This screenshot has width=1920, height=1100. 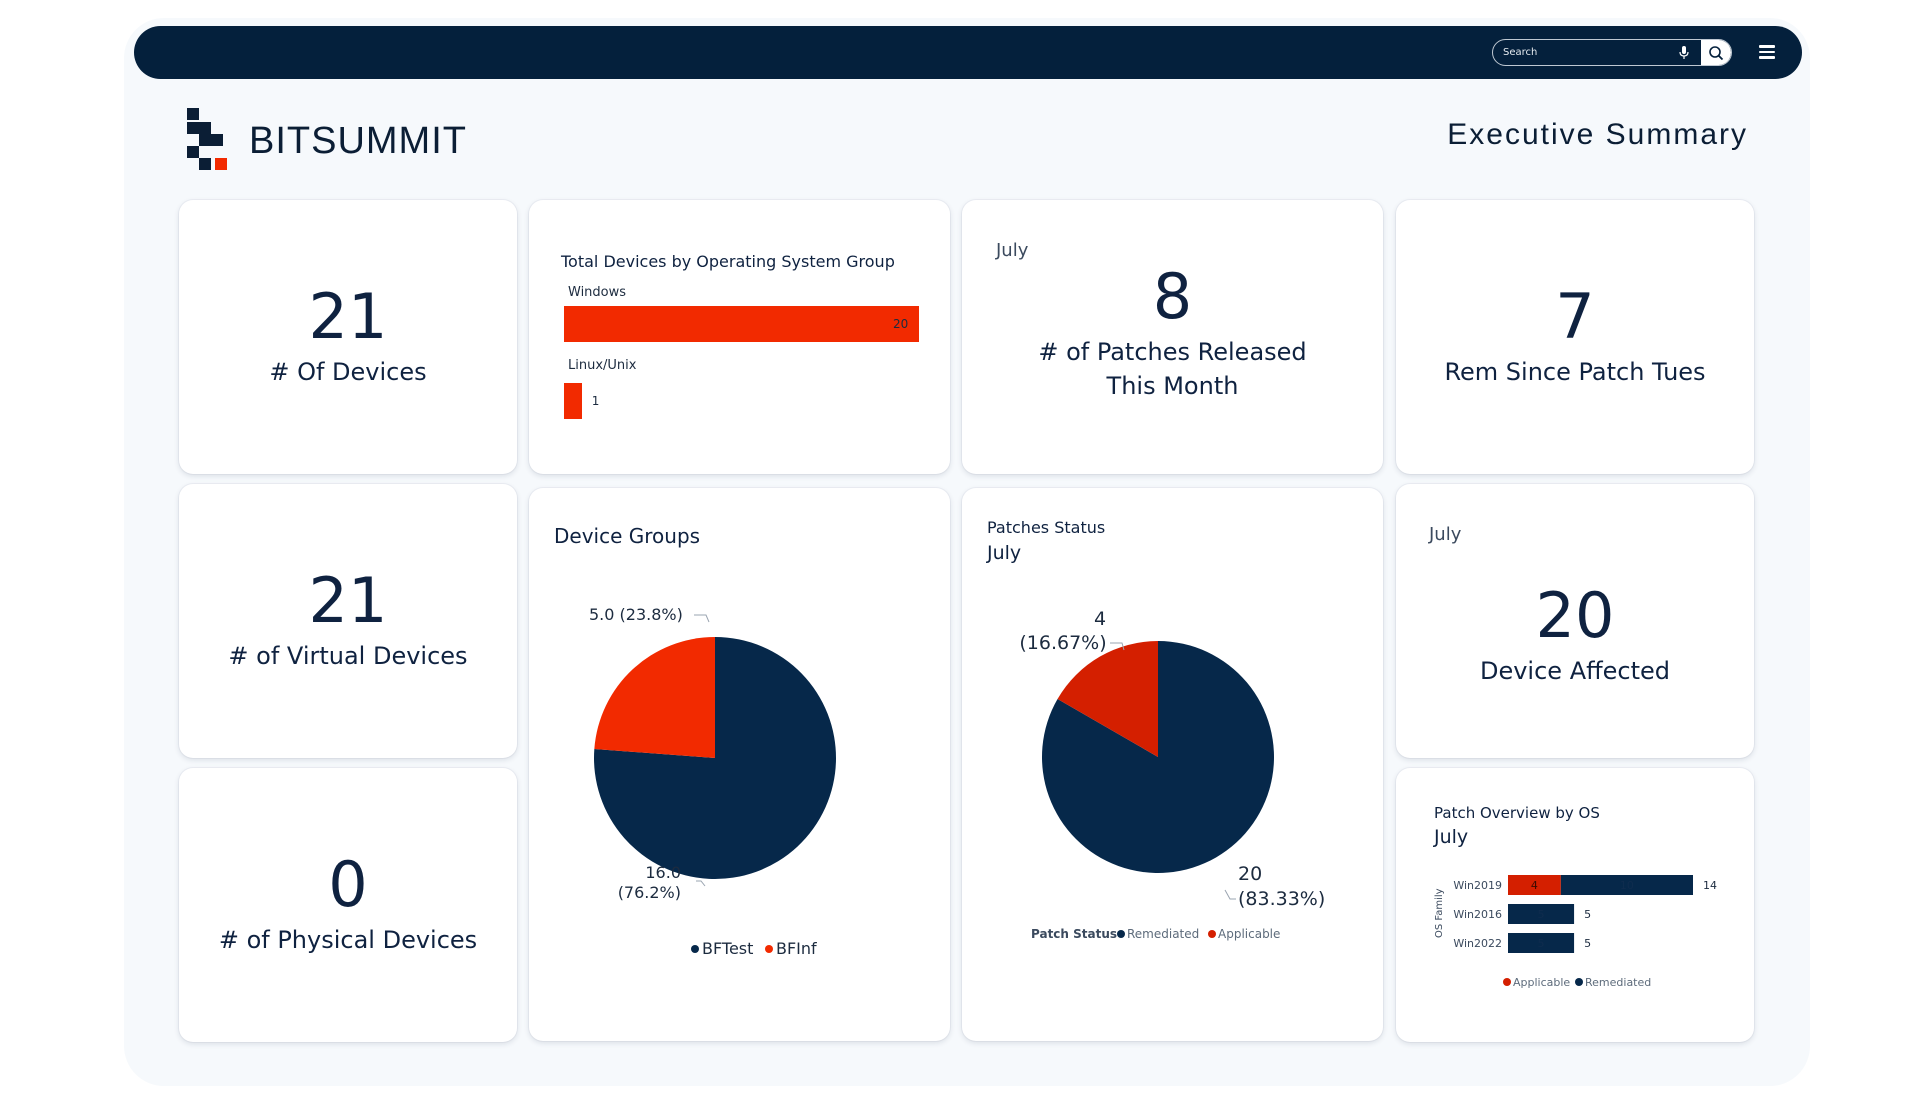 What do you see at coordinates (358, 140) in the screenshot?
I see `brand-name: BITSUMMIT` at bounding box center [358, 140].